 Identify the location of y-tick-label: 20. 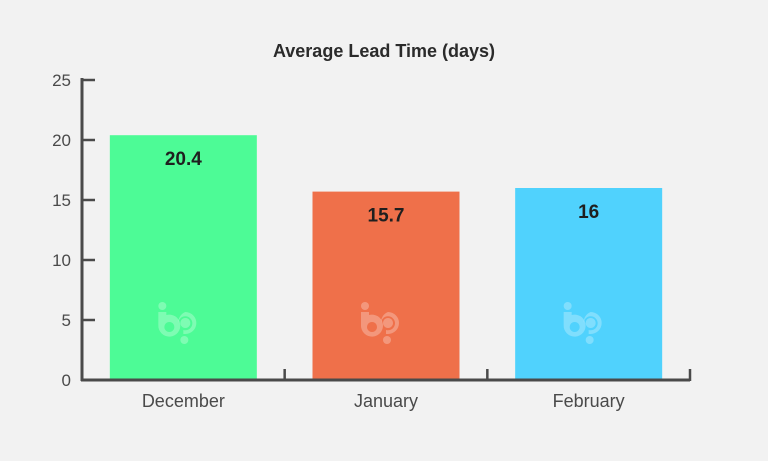
(61, 140).